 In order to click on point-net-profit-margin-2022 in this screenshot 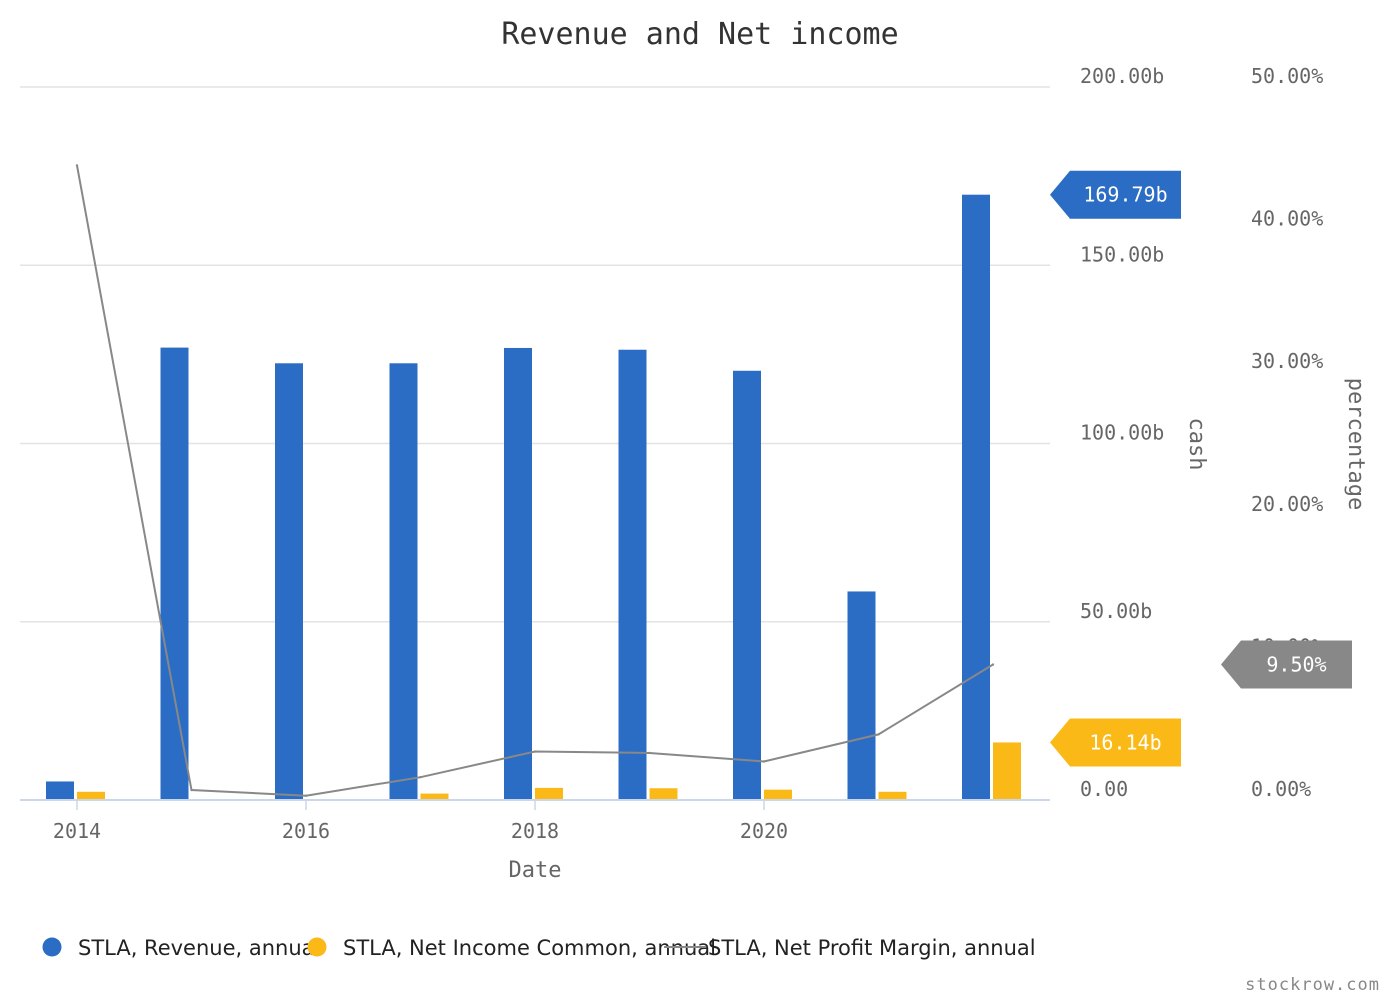, I will do `click(993, 664)`.